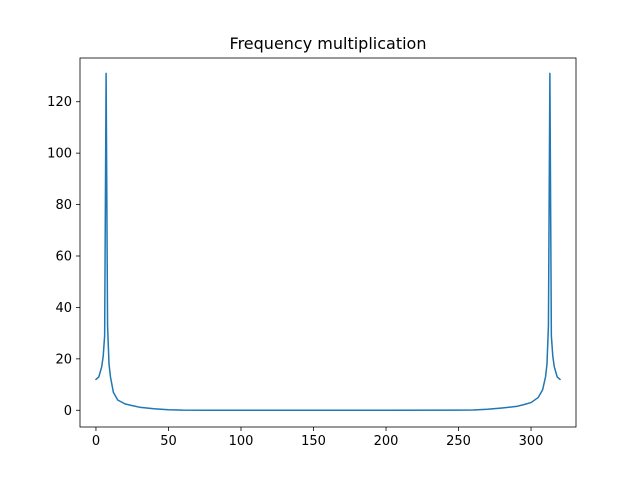 The width and height of the screenshot is (640, 480). I want to click on x-tick-label: 200, so click(386, 441).